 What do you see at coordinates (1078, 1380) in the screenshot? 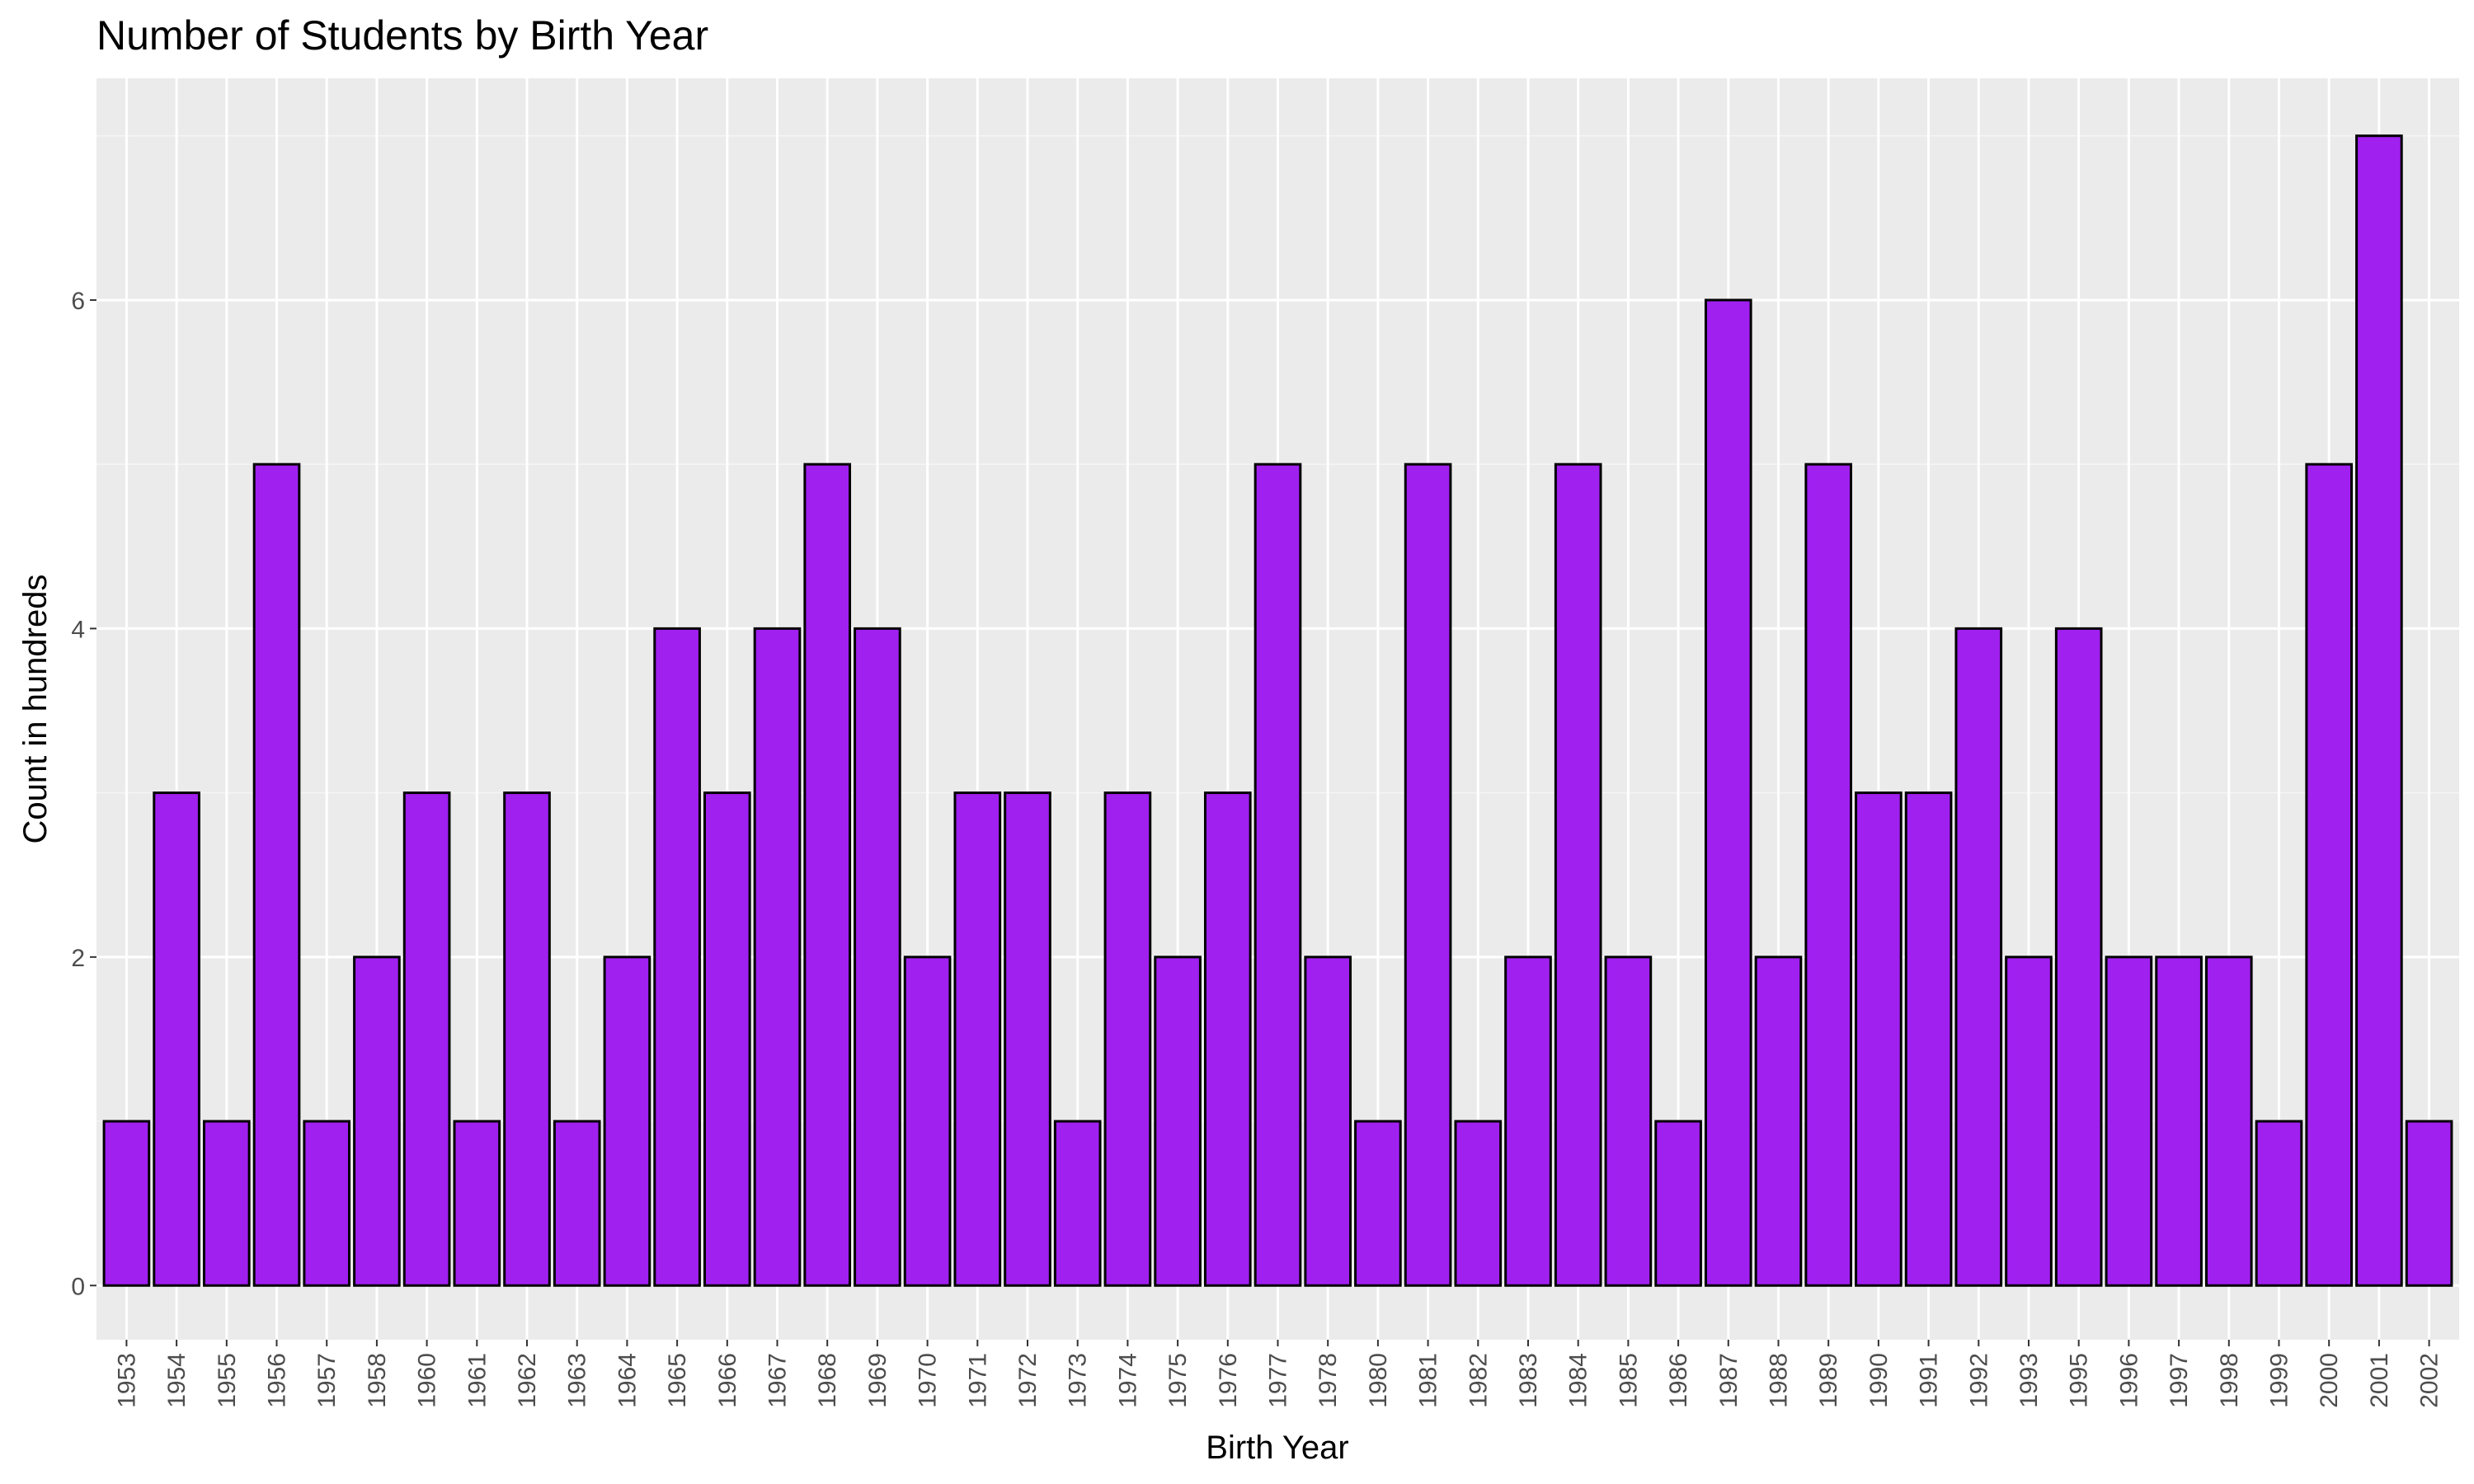
I see `x-tick-label-1973: 1973` at bounding box center [1078, 1380].